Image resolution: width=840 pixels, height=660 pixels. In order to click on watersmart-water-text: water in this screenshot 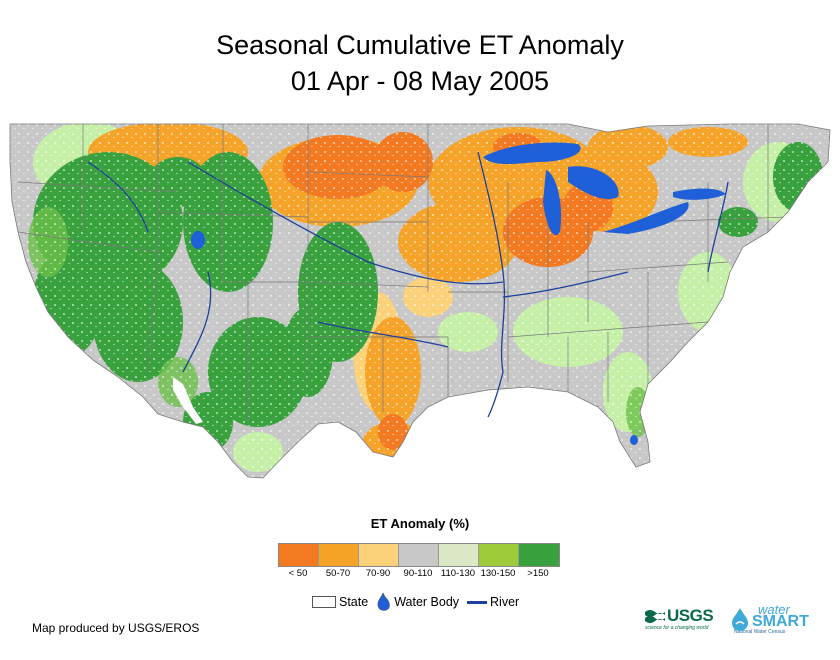, I will do `click(774, 609)`.